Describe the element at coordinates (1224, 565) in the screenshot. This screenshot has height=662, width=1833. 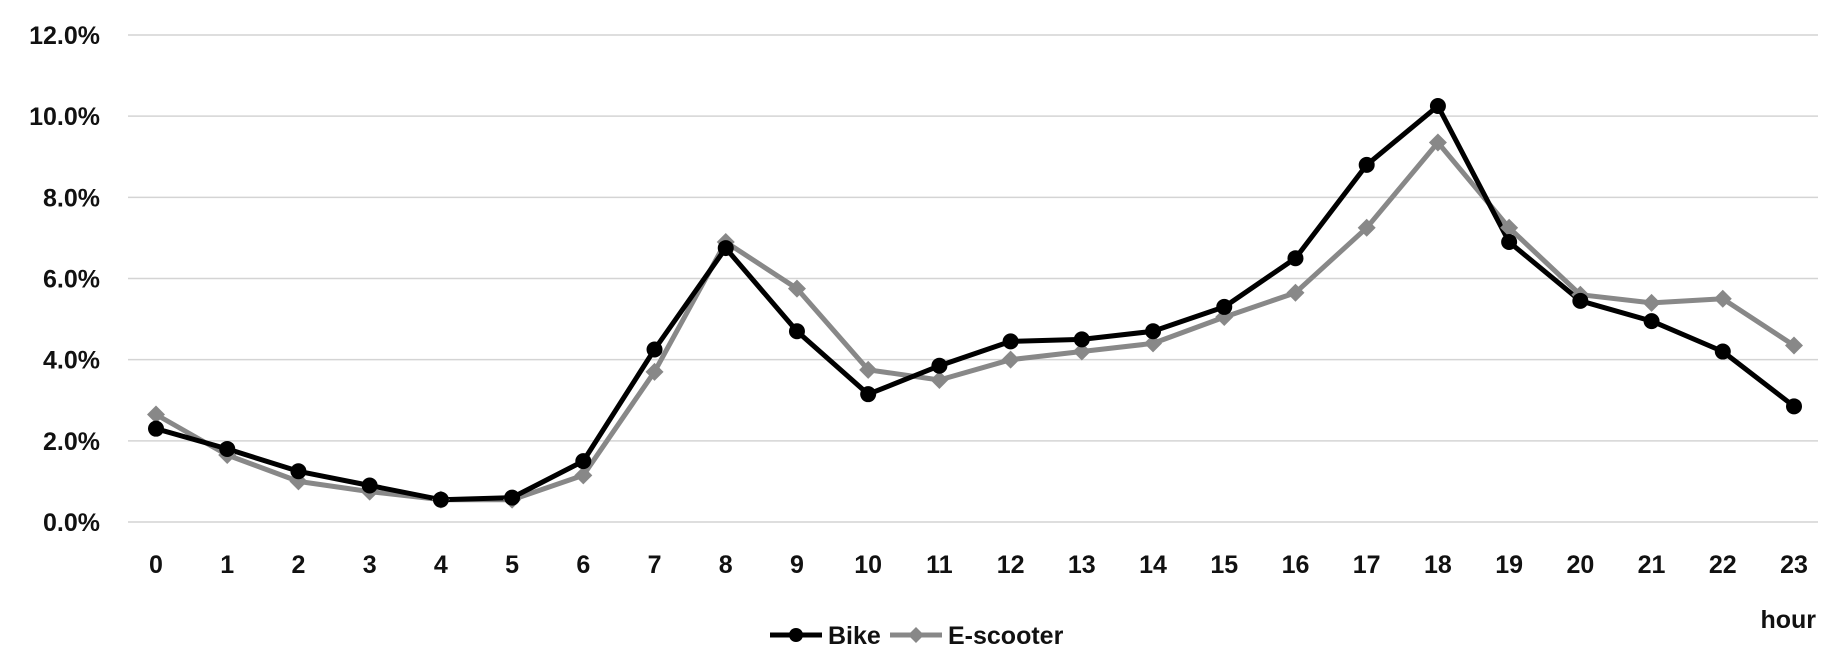
I see `x-tick-label: 15` at that location.